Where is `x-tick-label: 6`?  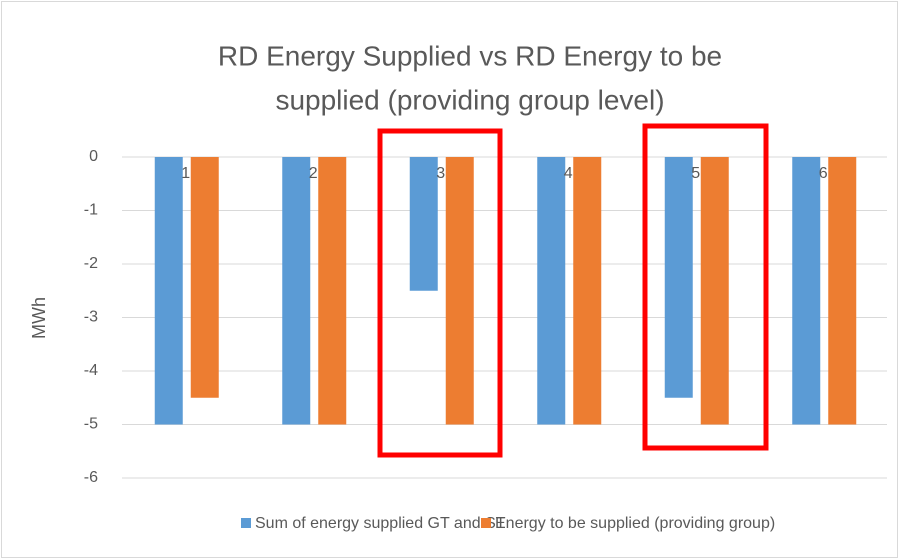 x-tick-label: 6 is located at coordinates (823, 173).